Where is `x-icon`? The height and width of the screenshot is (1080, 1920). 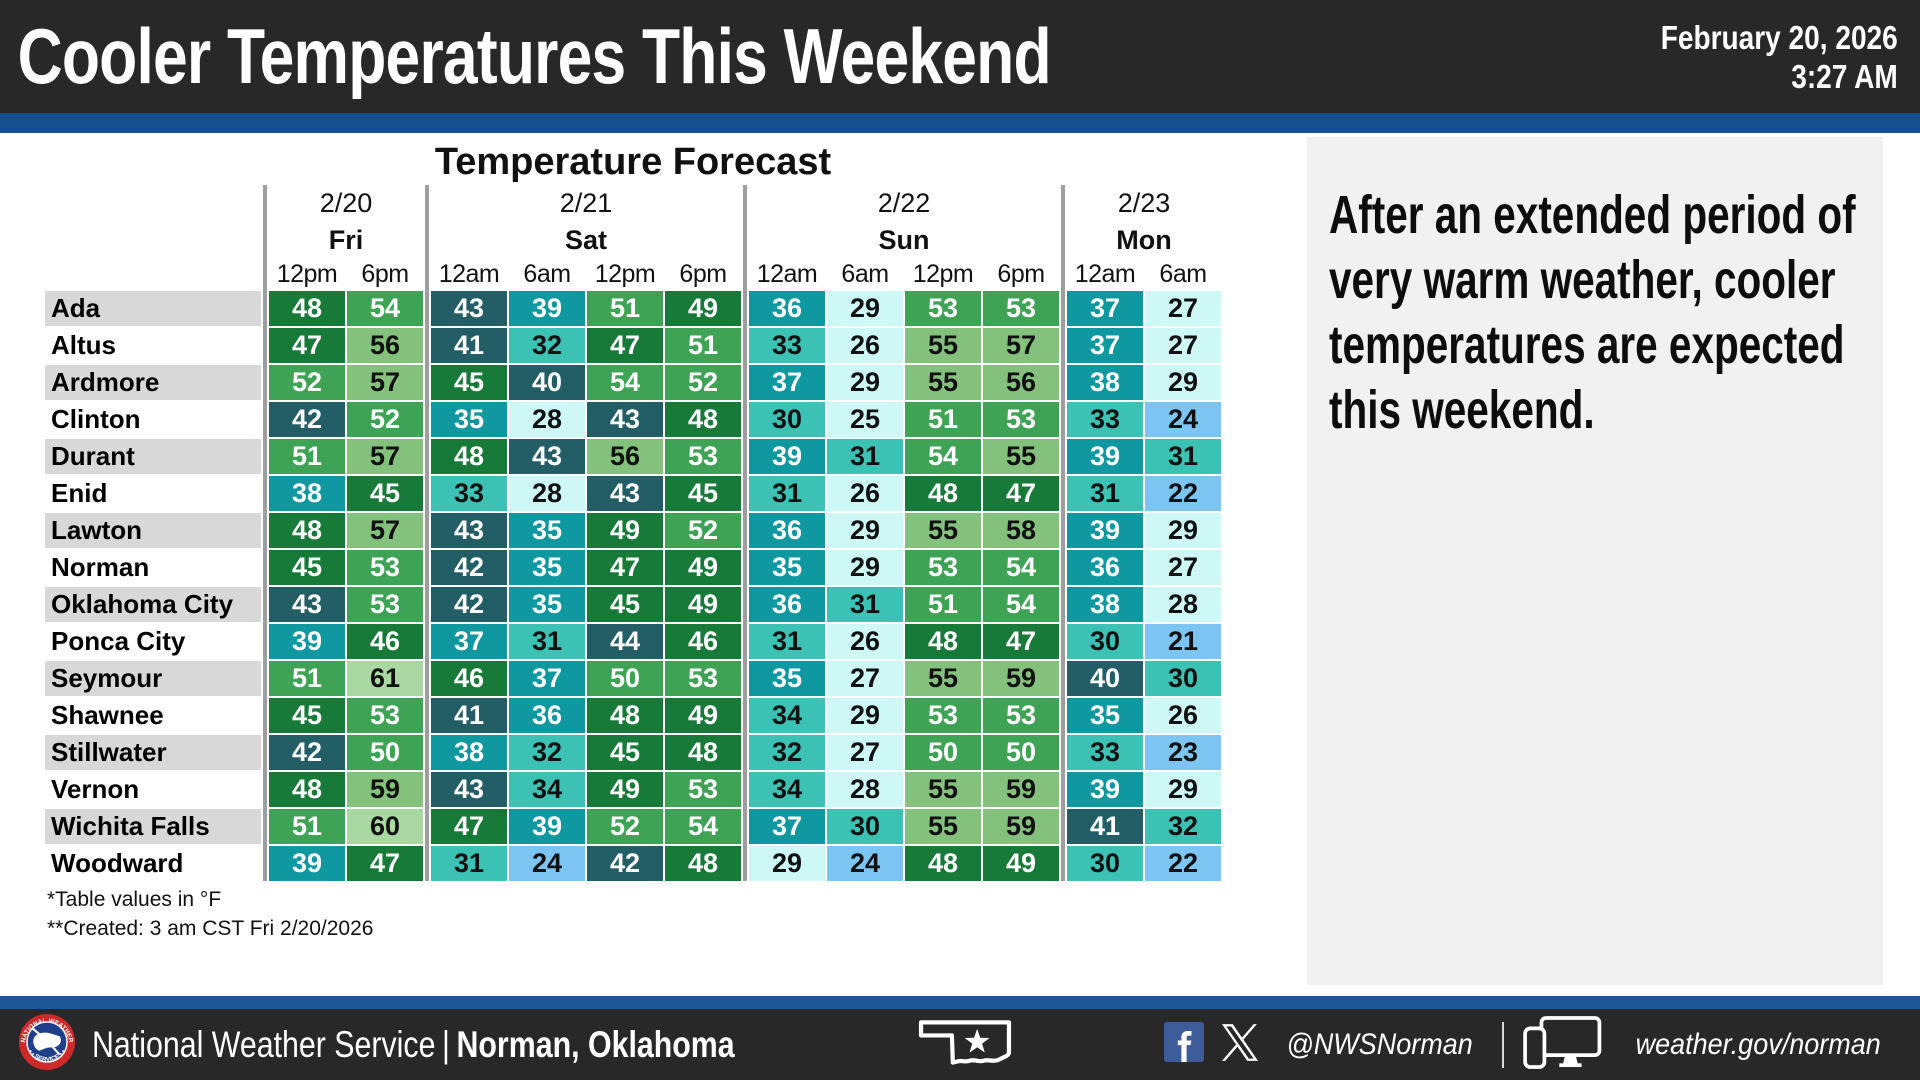
x-icon is located at coordinates (1240, 1044).